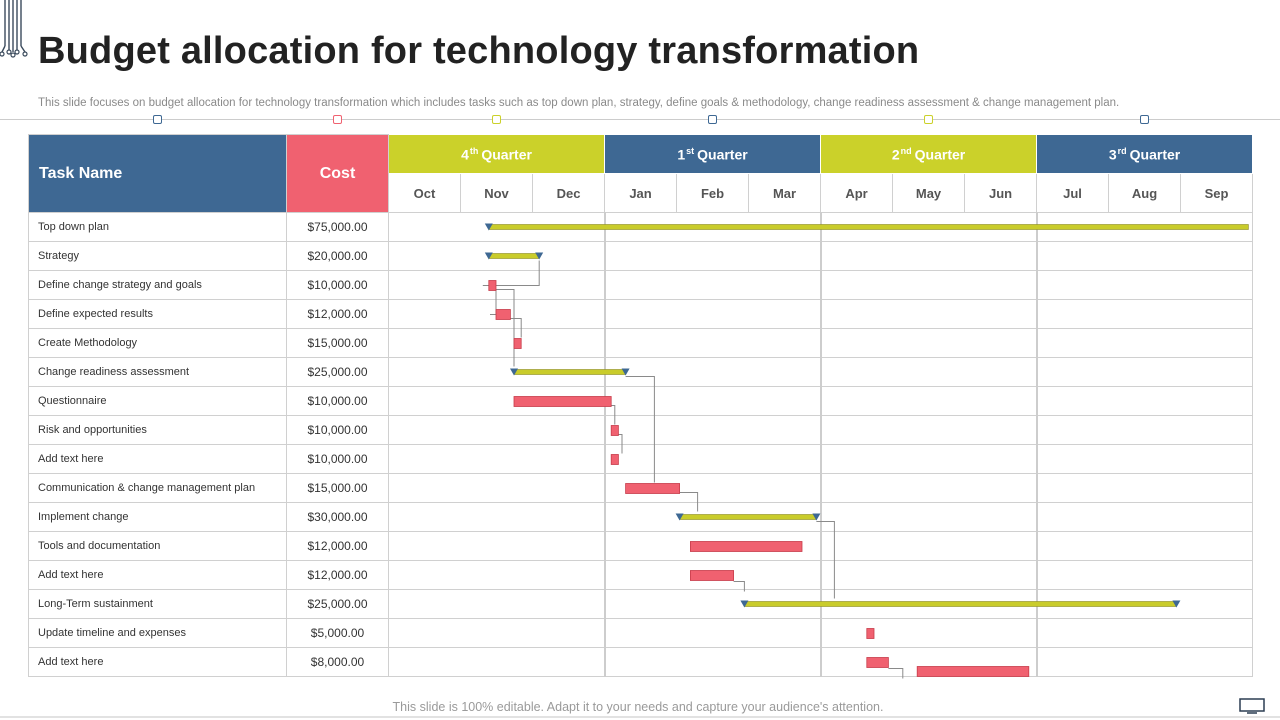 This screenshot has width=1280, height=720. What do you see at coordinates (713, 154) in the screenshot?
I see `quarter-header-1st: 1st Quarter` at bounding box center [713, 154].